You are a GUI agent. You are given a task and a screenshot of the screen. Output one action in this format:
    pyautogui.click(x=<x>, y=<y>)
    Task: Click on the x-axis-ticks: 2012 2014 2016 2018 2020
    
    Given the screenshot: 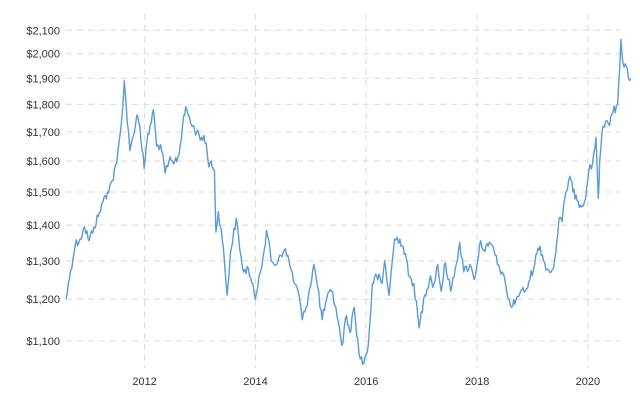 What is the action you would take?
    pyautogui.click(x=366, y=382)
    